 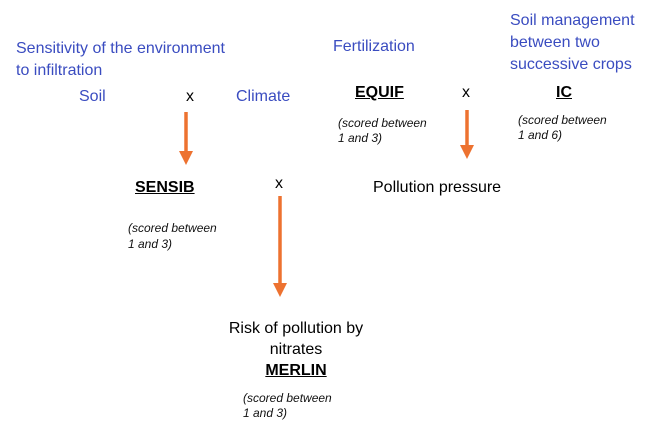 I want to click on label: Sensitivity of the environment, so click(x=120, y=48).